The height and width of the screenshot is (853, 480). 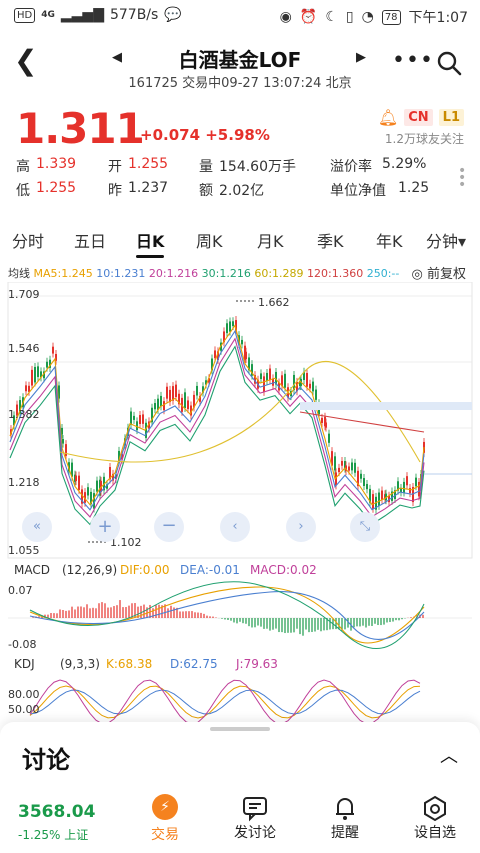 What do you see at coordinates (206, 167) in the screenshot?
I see `volume-label: 量` at bounding box center [206, 167].